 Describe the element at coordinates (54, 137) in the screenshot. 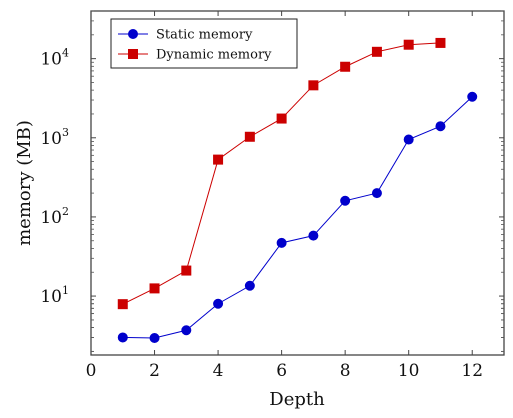

I see `y-tick-label: 10³` at that location.